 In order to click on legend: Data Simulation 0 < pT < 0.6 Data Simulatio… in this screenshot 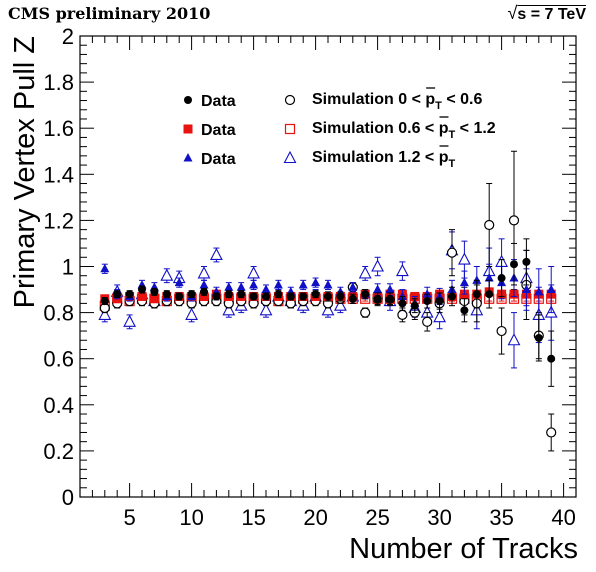, I will do `click(339, 128)`.